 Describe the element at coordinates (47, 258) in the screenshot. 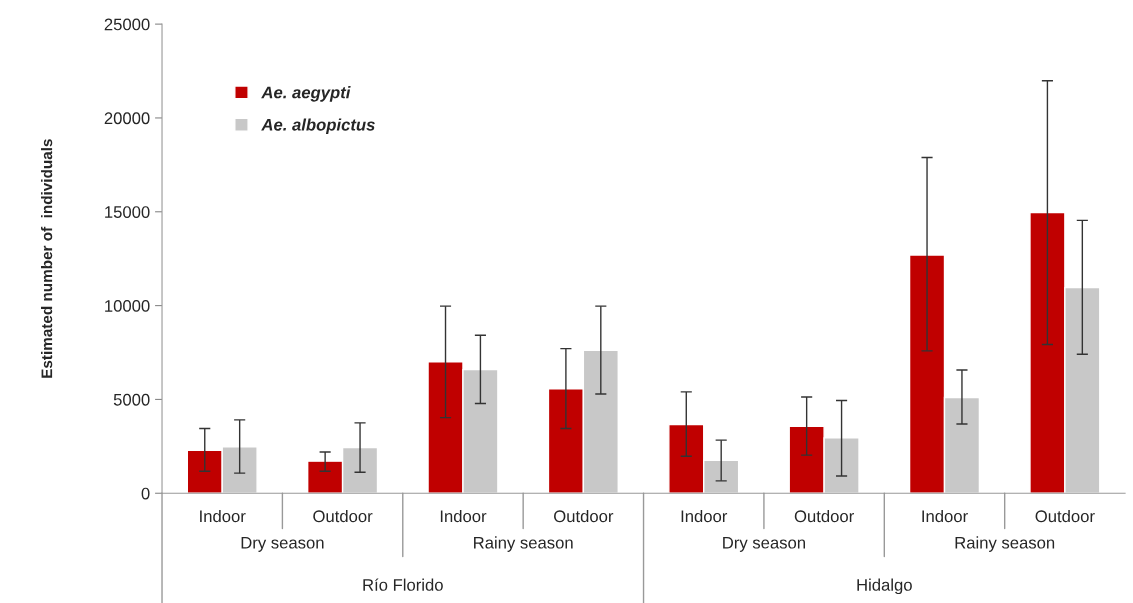

I see `y-axis-title: Estimated number of individuals` at that location.